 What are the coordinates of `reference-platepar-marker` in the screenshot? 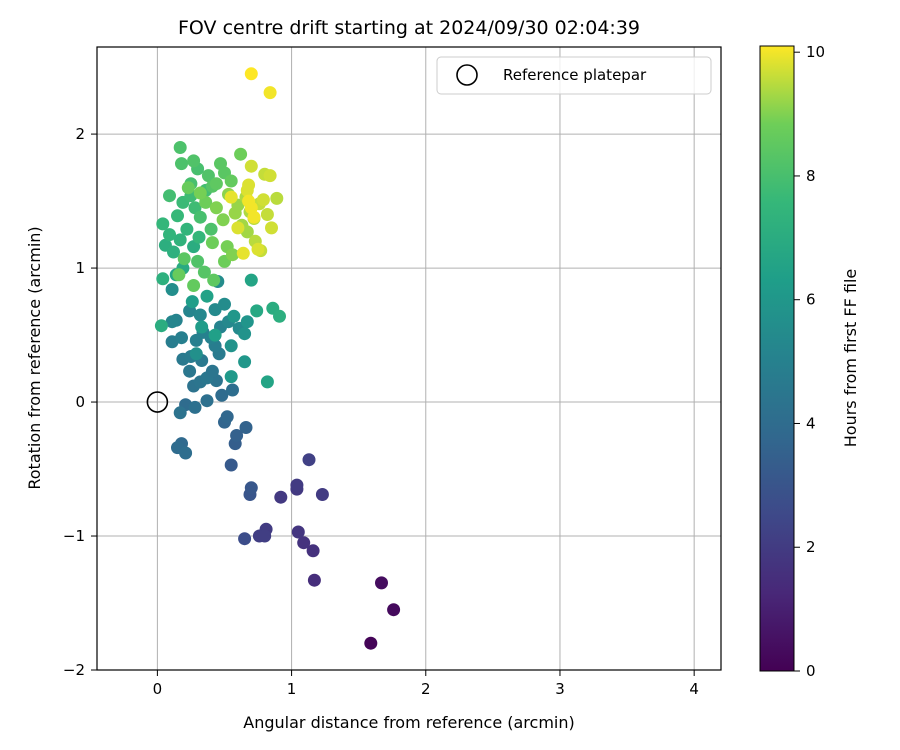 It's located at (157, 402).